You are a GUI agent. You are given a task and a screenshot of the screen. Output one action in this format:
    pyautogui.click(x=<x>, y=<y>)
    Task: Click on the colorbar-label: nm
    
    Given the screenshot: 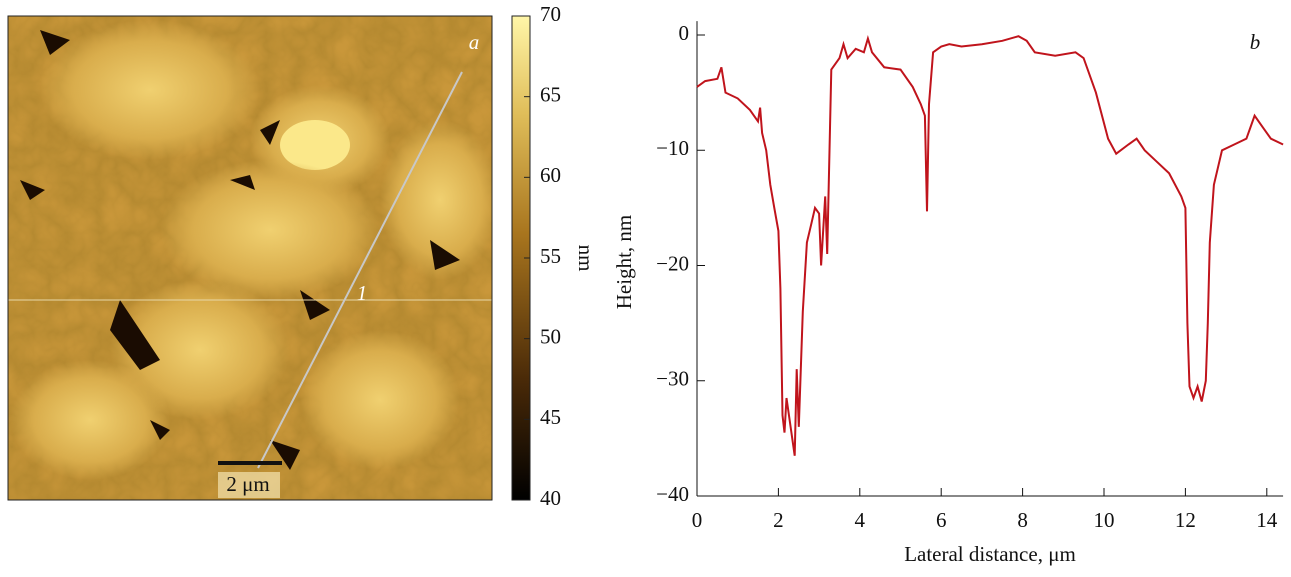 What is the action you would take?
    pyautogui.click(x=586, y=258)
    